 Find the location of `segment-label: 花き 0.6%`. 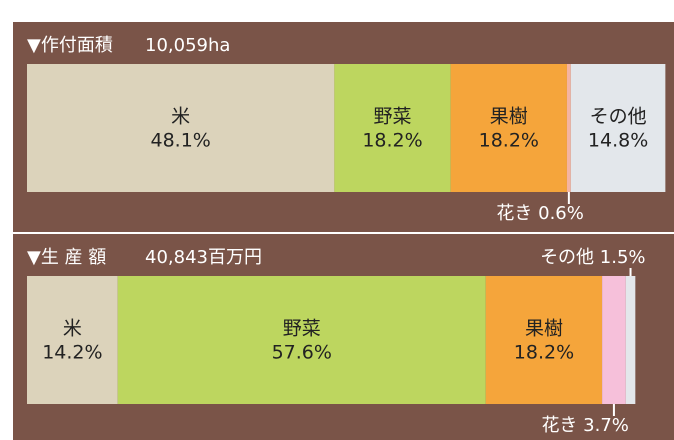

segment-label: 花き 0.6% is located at coordinates (539, 213).